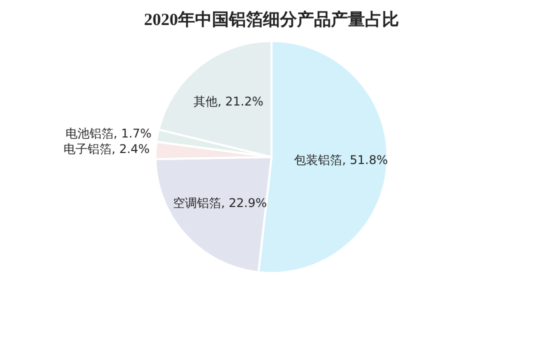  What do you see at coordinates (220, 203) in the screenshot?
I see `slice-label: 空调铝箔, 22.9%` at bounding box center [220, 203].